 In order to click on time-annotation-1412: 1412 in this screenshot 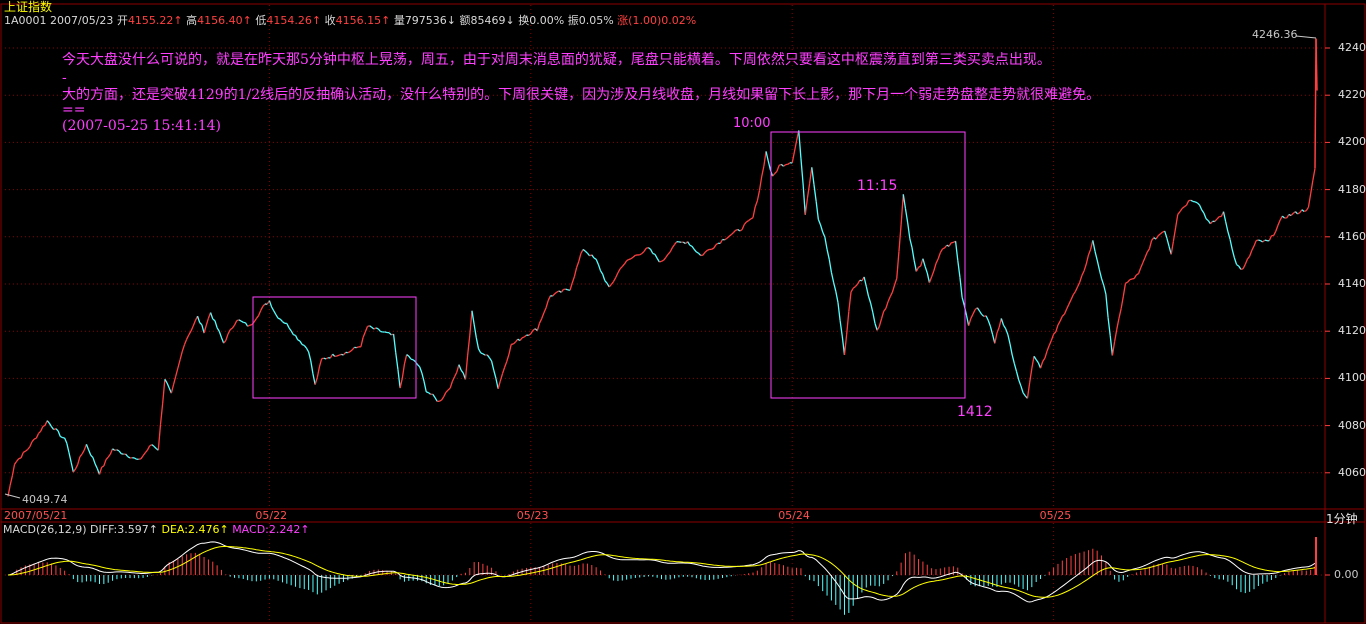, I will do `click(975, 412)`.